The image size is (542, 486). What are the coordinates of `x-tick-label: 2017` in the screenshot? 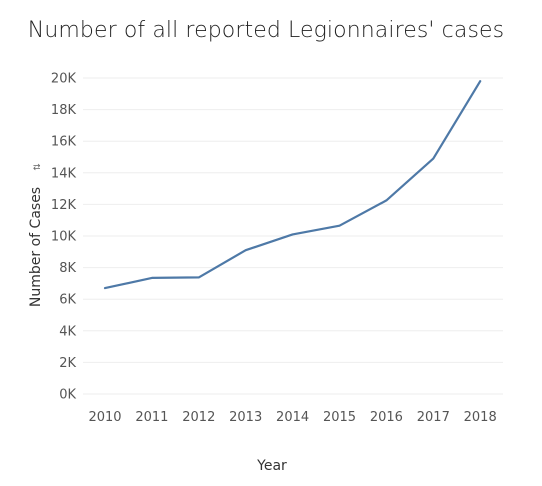 It's located at (433, 417).